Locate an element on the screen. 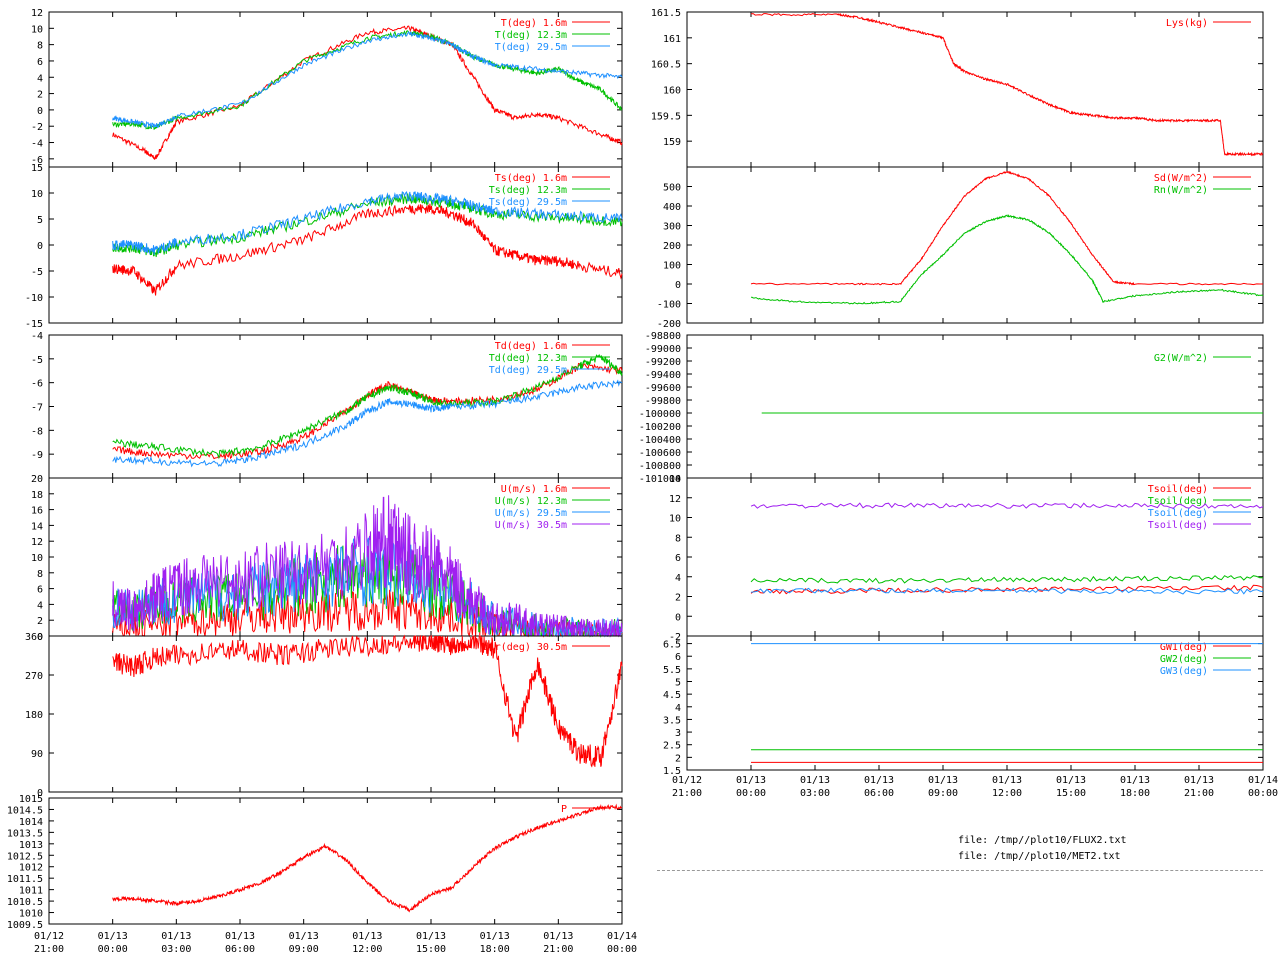 The height and width of the screenshot is (960, 1280). y-tick-label-temp: 10 is located at coordinates (37, 29).